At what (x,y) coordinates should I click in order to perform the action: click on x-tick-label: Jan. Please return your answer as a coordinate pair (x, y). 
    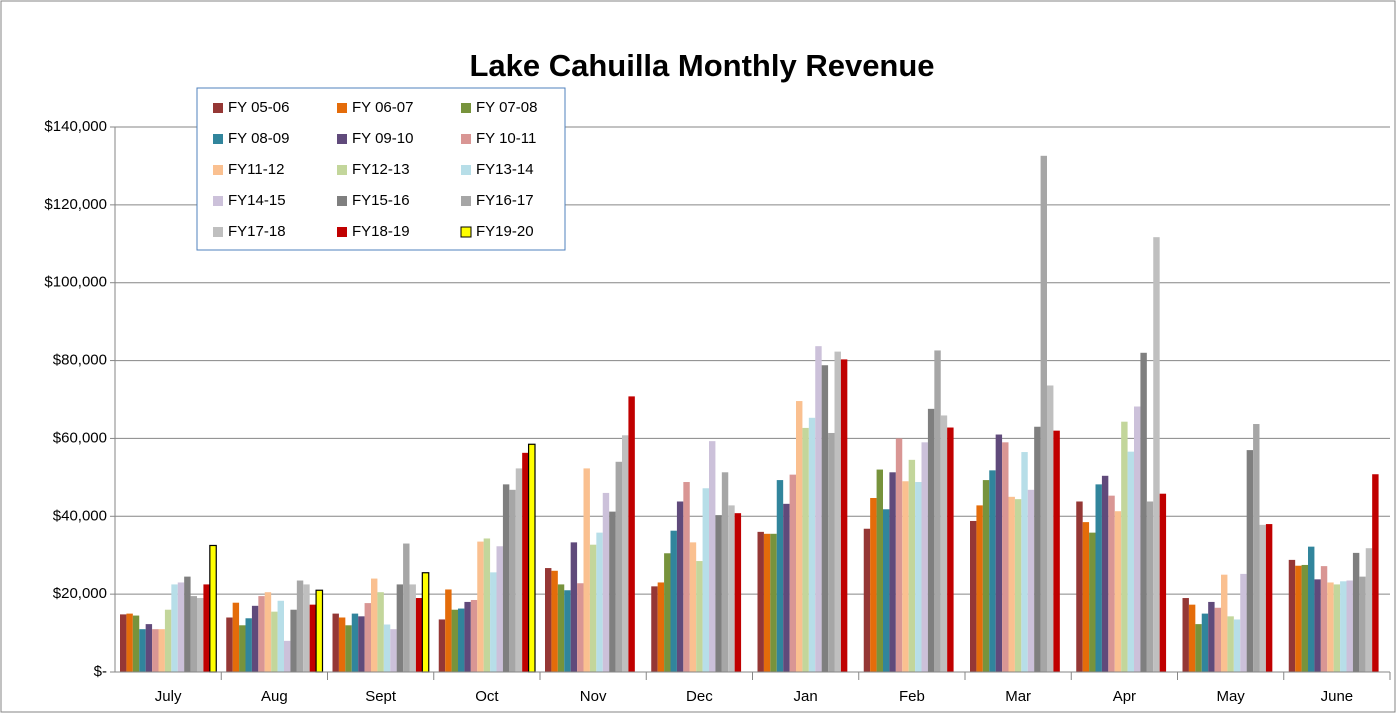
    Looking at the image, I should click on (806, 696).